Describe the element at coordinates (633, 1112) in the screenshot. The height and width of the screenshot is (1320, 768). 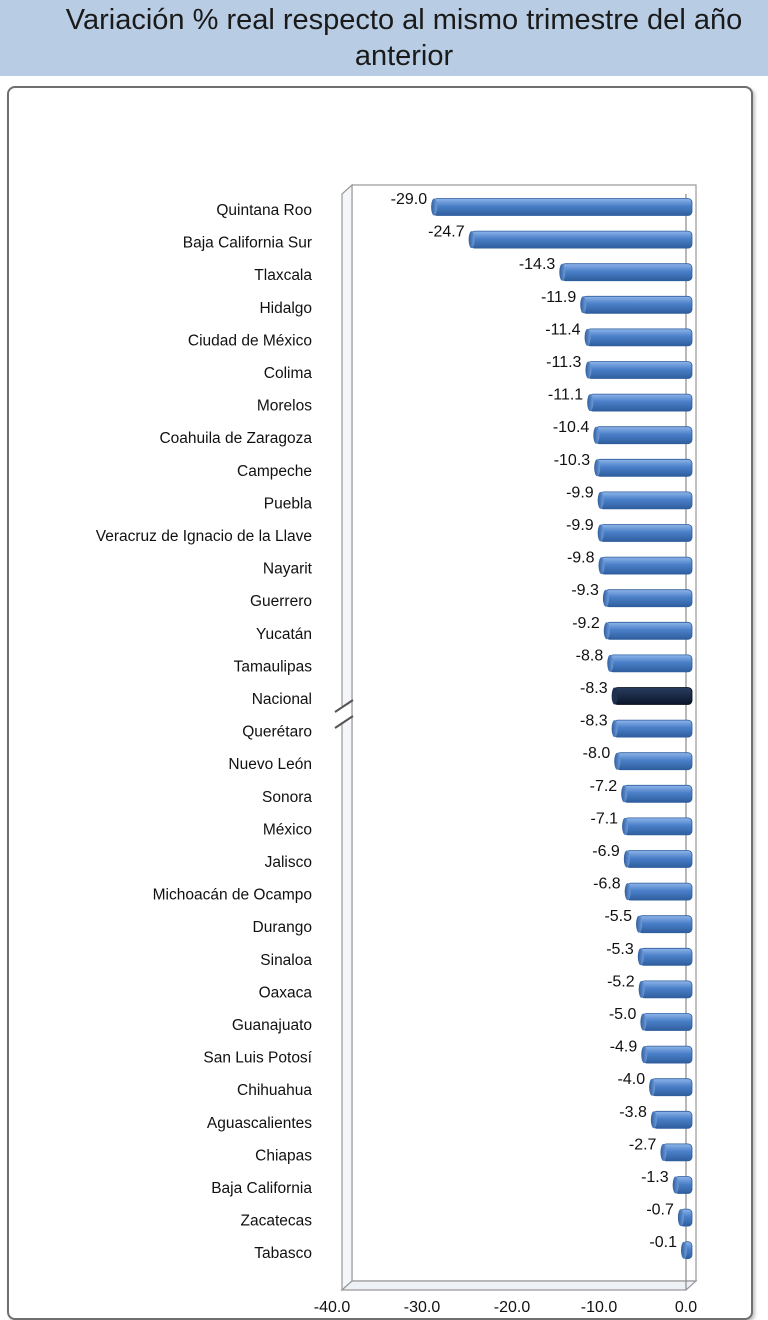
I see `value-label: -3.8` at that location.